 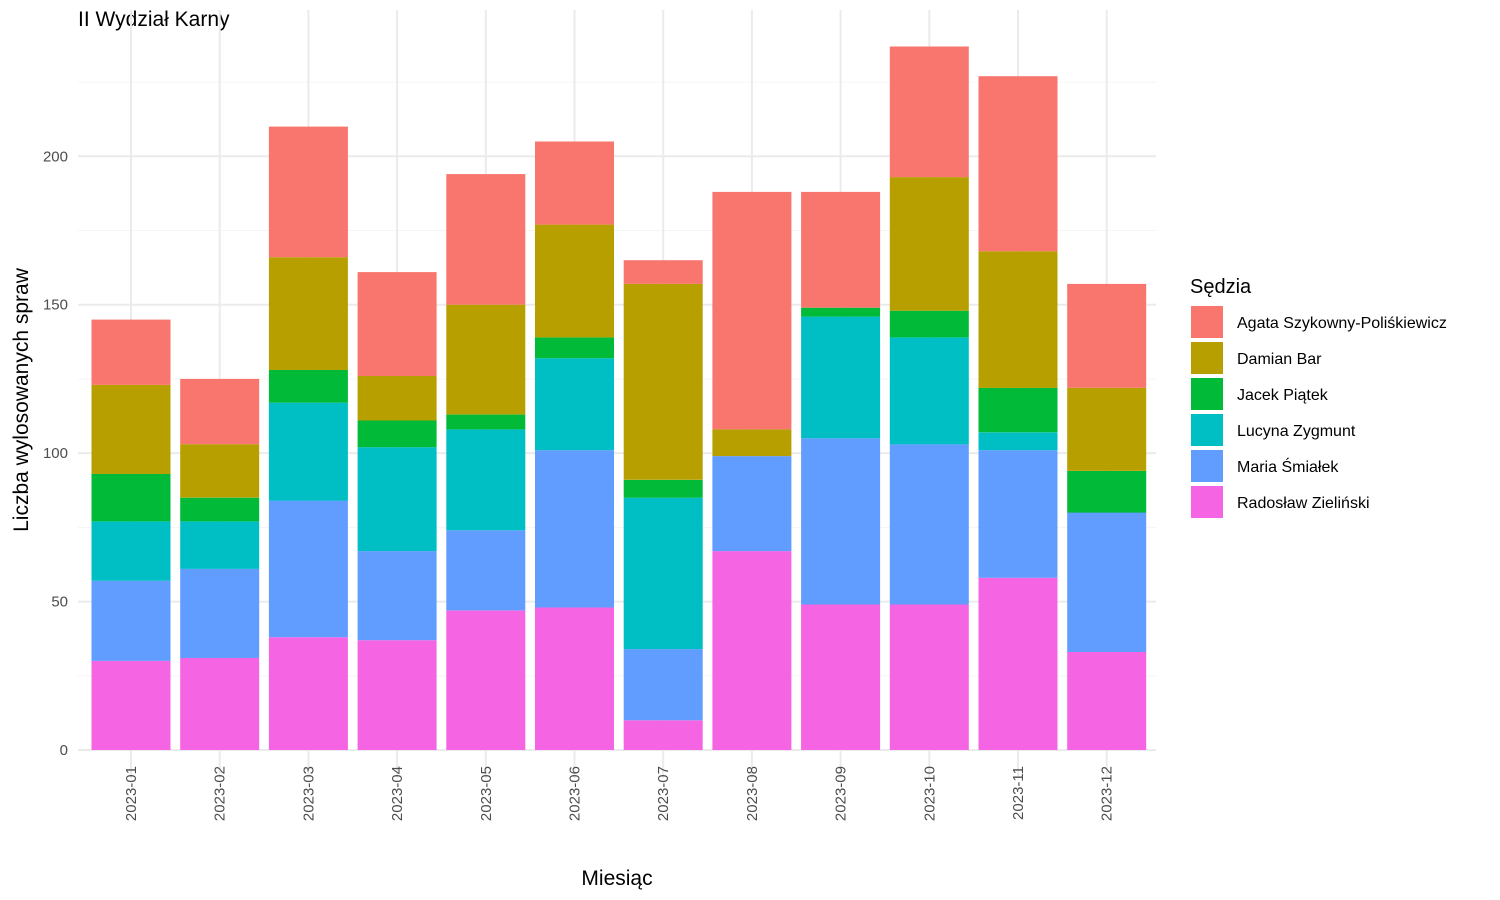 I want to click on y-axis-ticks: 0 50 100 150 200, so click(x=55, y=453).